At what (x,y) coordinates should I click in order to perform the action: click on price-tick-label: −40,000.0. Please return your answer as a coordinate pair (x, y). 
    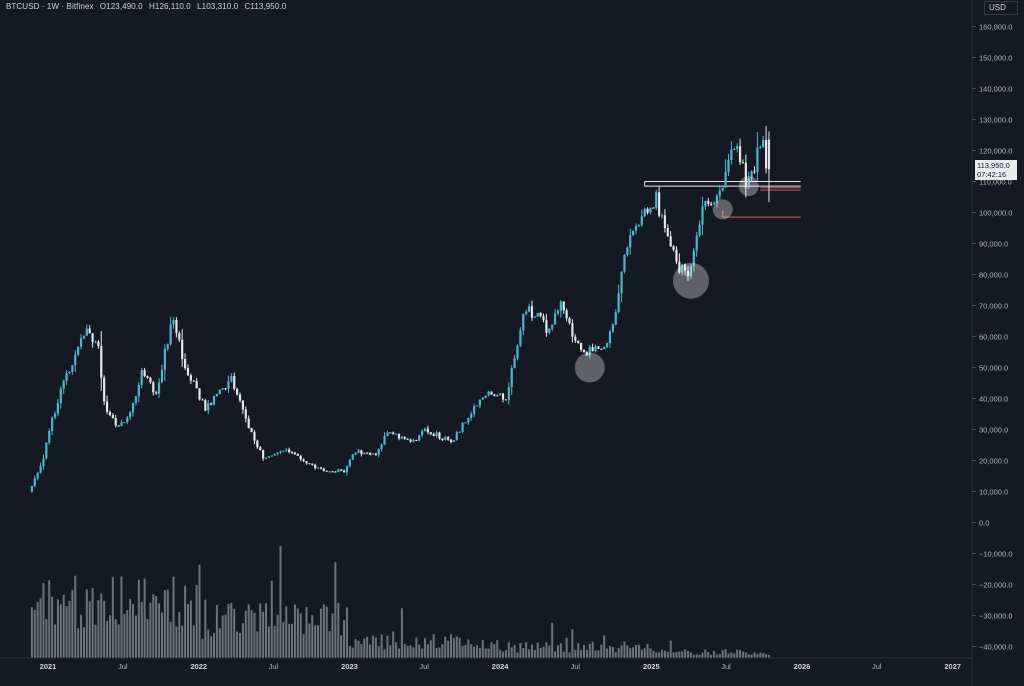
    Looking at the image, I should click on (996, 647).